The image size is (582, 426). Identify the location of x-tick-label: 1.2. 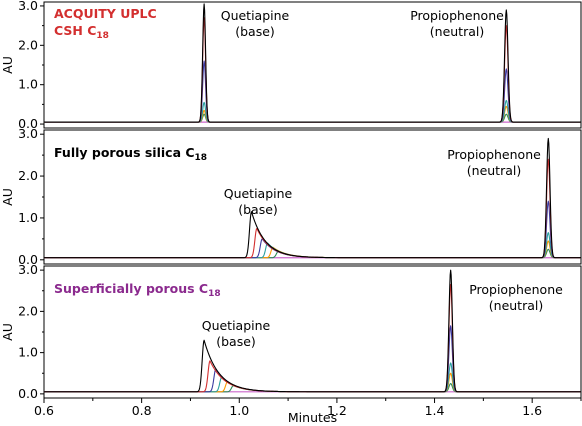
(337, 410).